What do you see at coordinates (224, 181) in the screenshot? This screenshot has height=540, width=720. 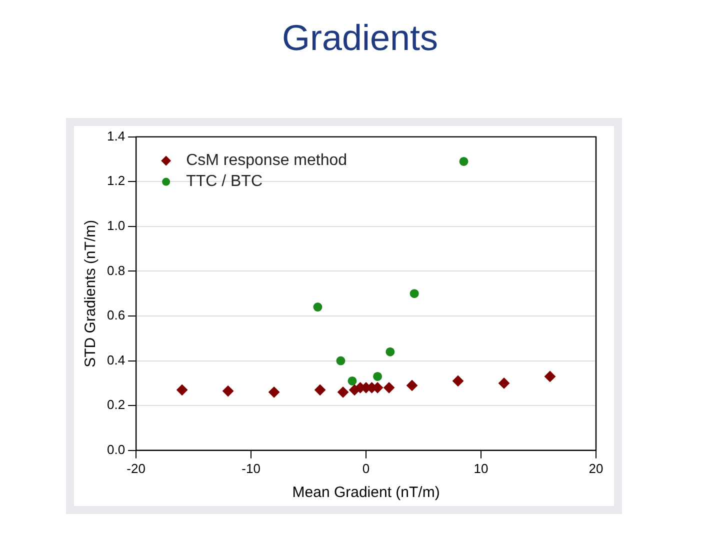 I see `legend-label: TTC / BTC` at bounding box center [224, 181].